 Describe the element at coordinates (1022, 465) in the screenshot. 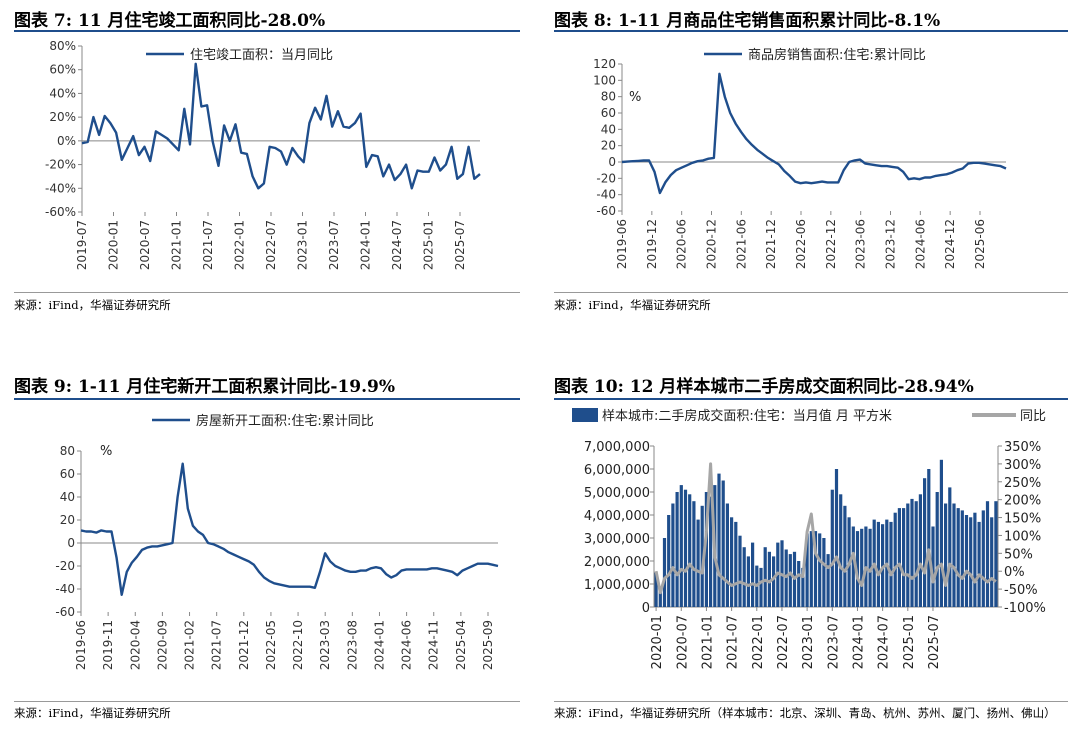

I see `y-tick-label-right: 300%` at that location.